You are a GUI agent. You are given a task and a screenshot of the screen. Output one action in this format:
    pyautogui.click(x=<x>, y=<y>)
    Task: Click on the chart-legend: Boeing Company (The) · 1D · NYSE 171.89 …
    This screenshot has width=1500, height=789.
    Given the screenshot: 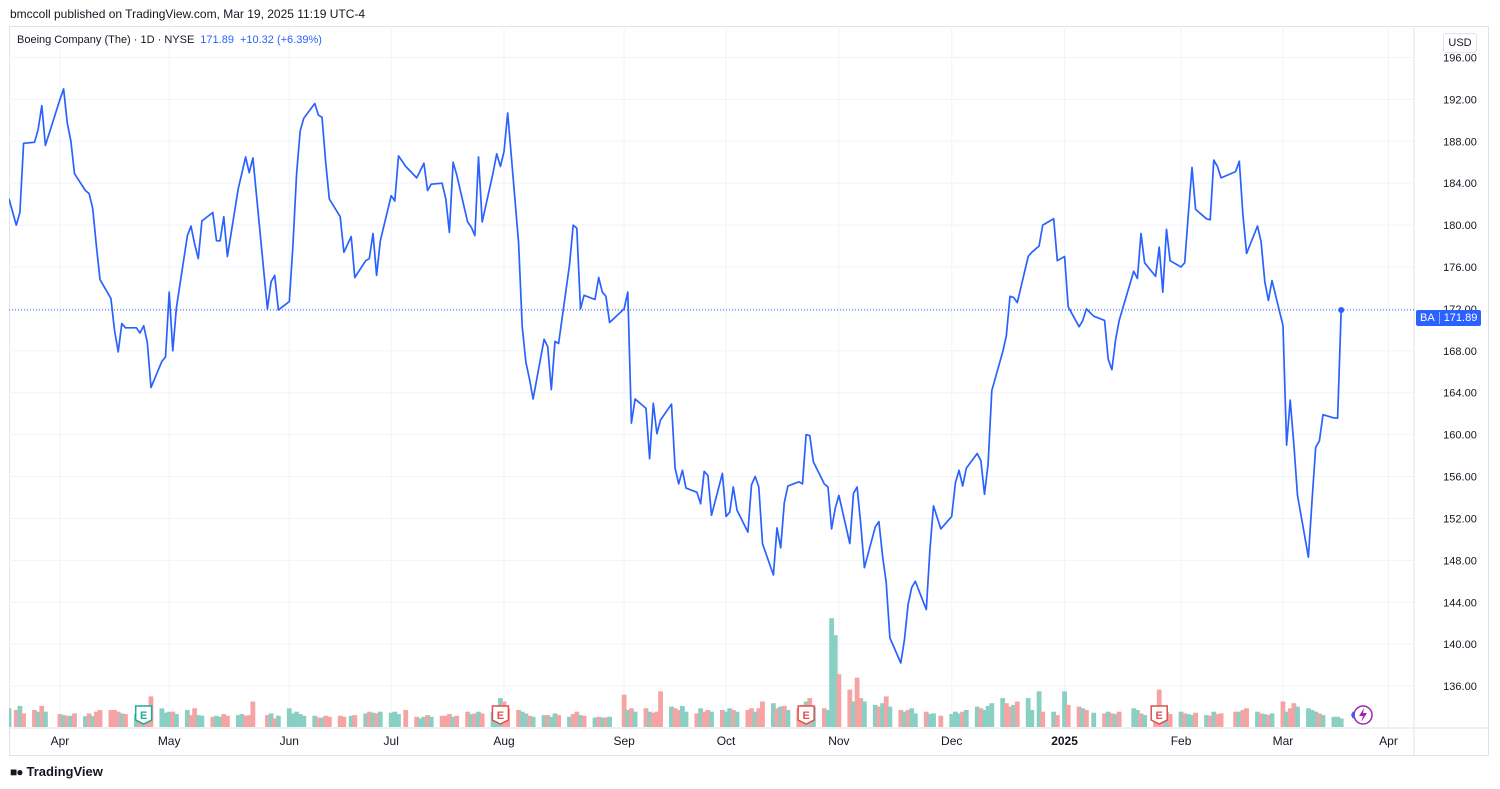 What is the action you would take?
    pyautogui.click(x=169, y=40)
    